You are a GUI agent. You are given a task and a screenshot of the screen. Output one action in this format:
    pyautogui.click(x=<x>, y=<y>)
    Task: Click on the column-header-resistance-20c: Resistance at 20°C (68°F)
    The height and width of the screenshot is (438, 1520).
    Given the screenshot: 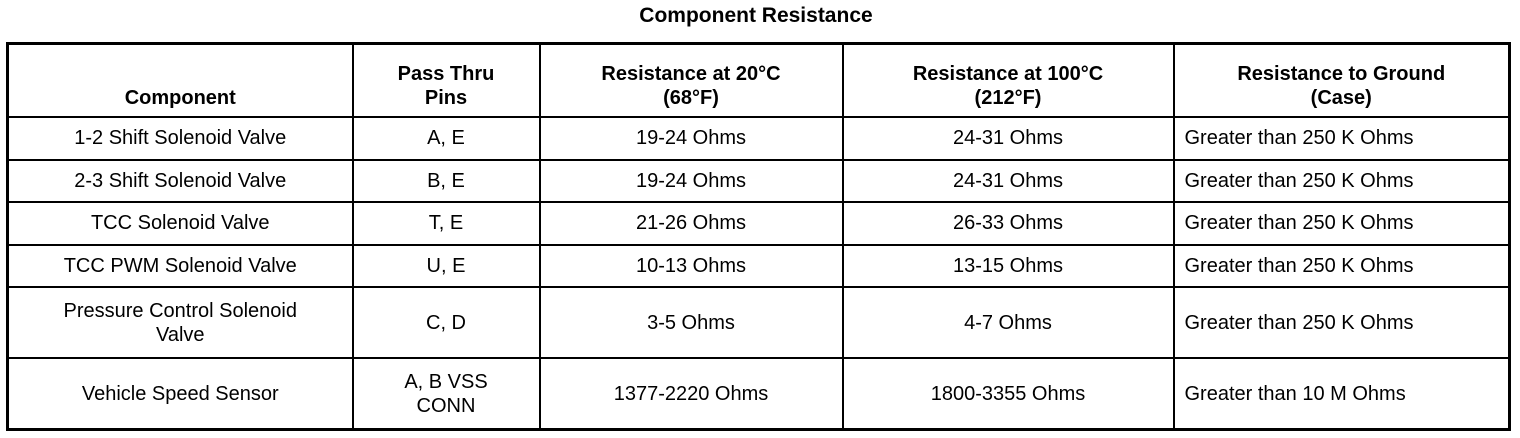 What is the action you would take?
    pyautogui.click(x=691, y=80)
    